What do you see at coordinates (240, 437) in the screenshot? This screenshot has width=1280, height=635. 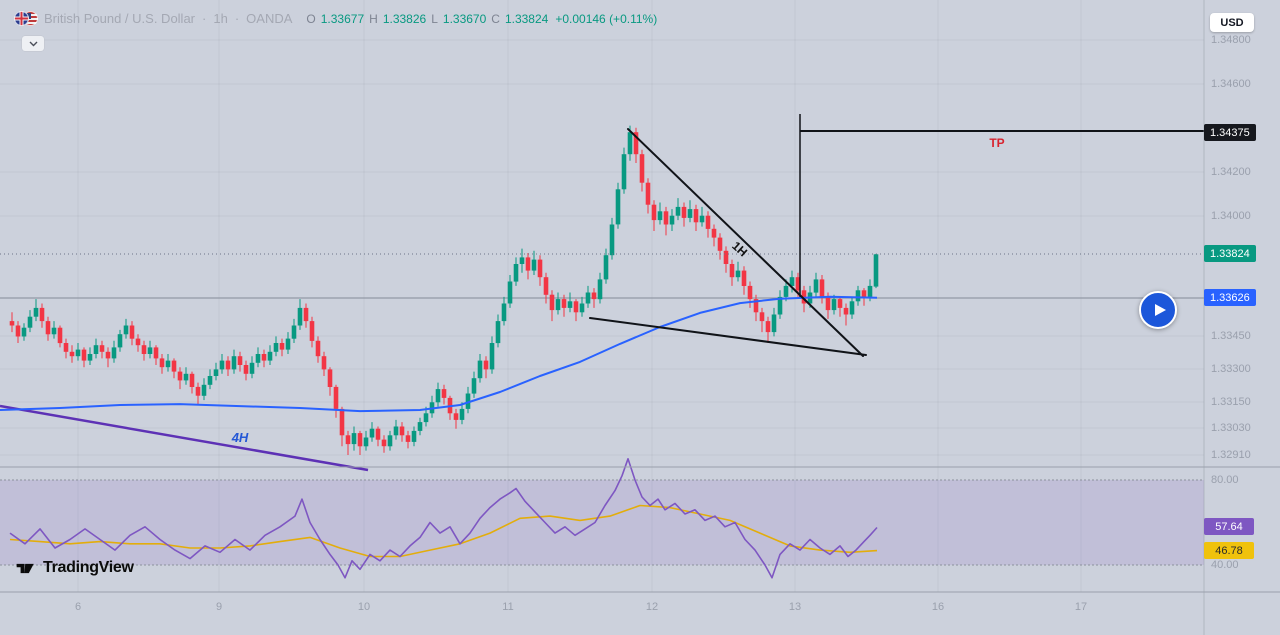 I see `label-4h: 4H` at bounding box center [240, 437].